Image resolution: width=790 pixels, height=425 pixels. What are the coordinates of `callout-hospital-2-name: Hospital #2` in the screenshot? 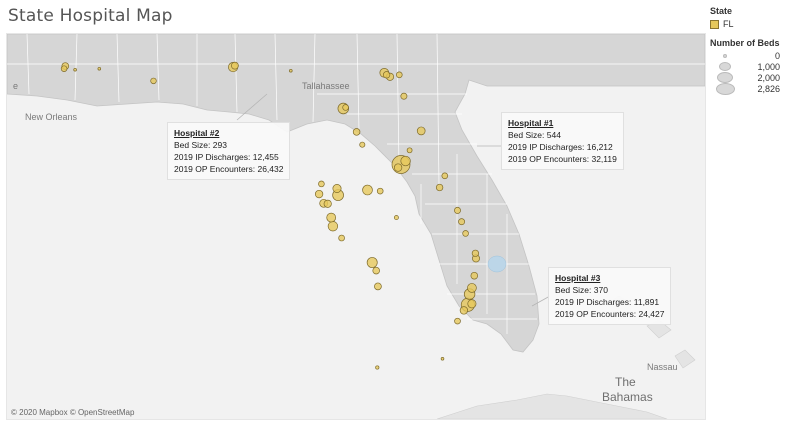 It's located at (197, 133).